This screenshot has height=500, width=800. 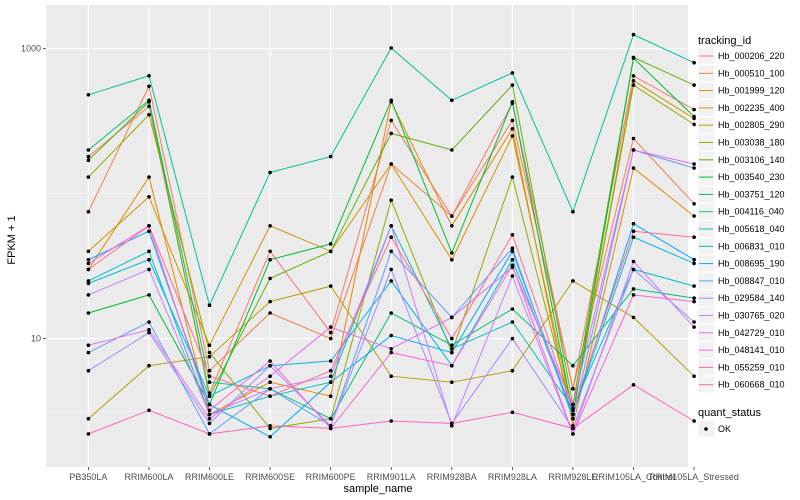 I want to click on legend-quant-status-label: OK, so click(x=724, y=429).